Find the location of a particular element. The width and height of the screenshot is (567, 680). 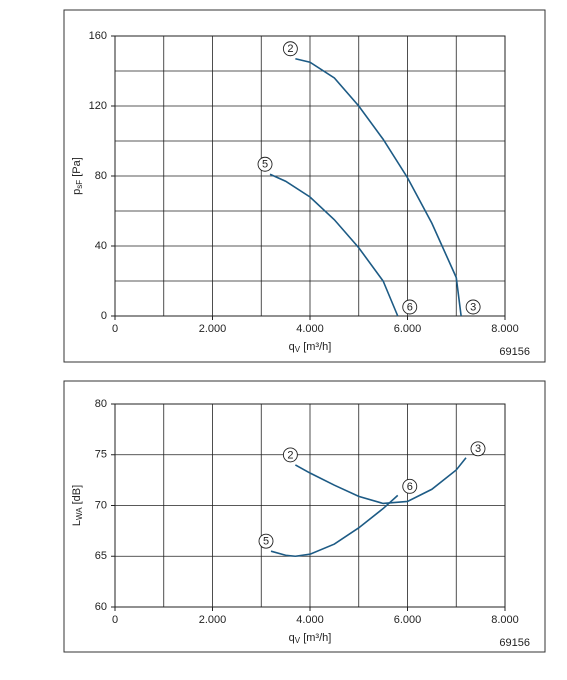

y-axis-label: psF [Pa] is located at coordinates (77, 176).